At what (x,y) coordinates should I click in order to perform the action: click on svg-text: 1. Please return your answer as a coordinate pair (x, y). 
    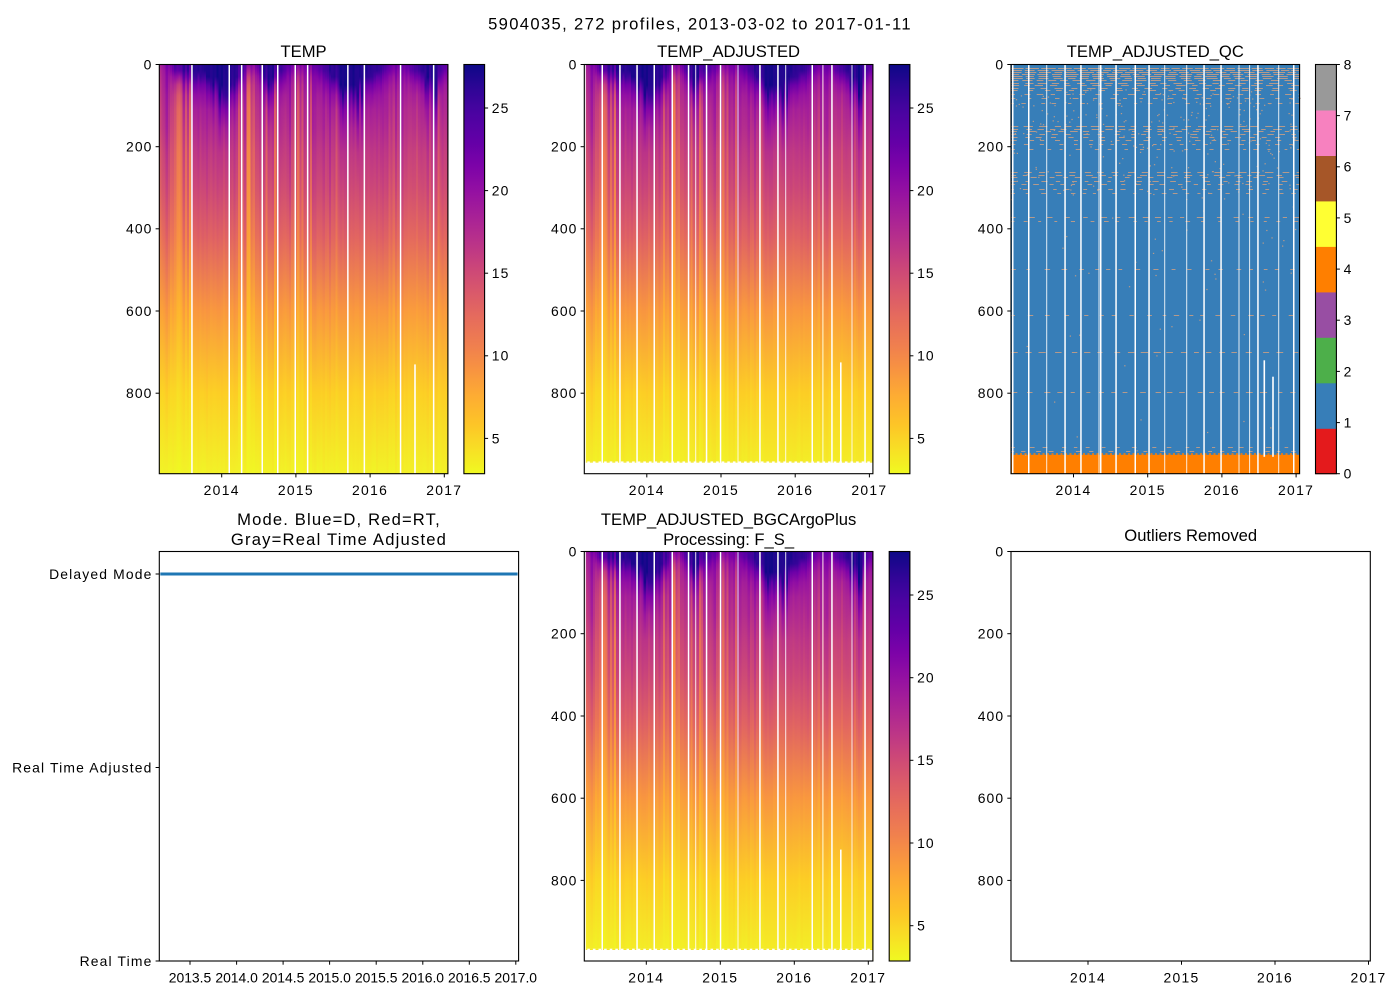
    Looking at the image, I should click on (1348, 422).